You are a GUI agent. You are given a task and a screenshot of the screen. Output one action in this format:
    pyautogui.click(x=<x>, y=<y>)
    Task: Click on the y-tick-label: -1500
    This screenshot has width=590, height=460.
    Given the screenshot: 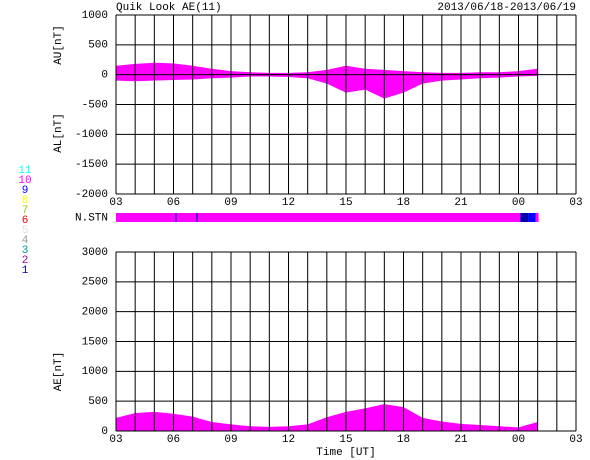 What is the action you would take?
    pyautogui.click(x=91, y=165)
    